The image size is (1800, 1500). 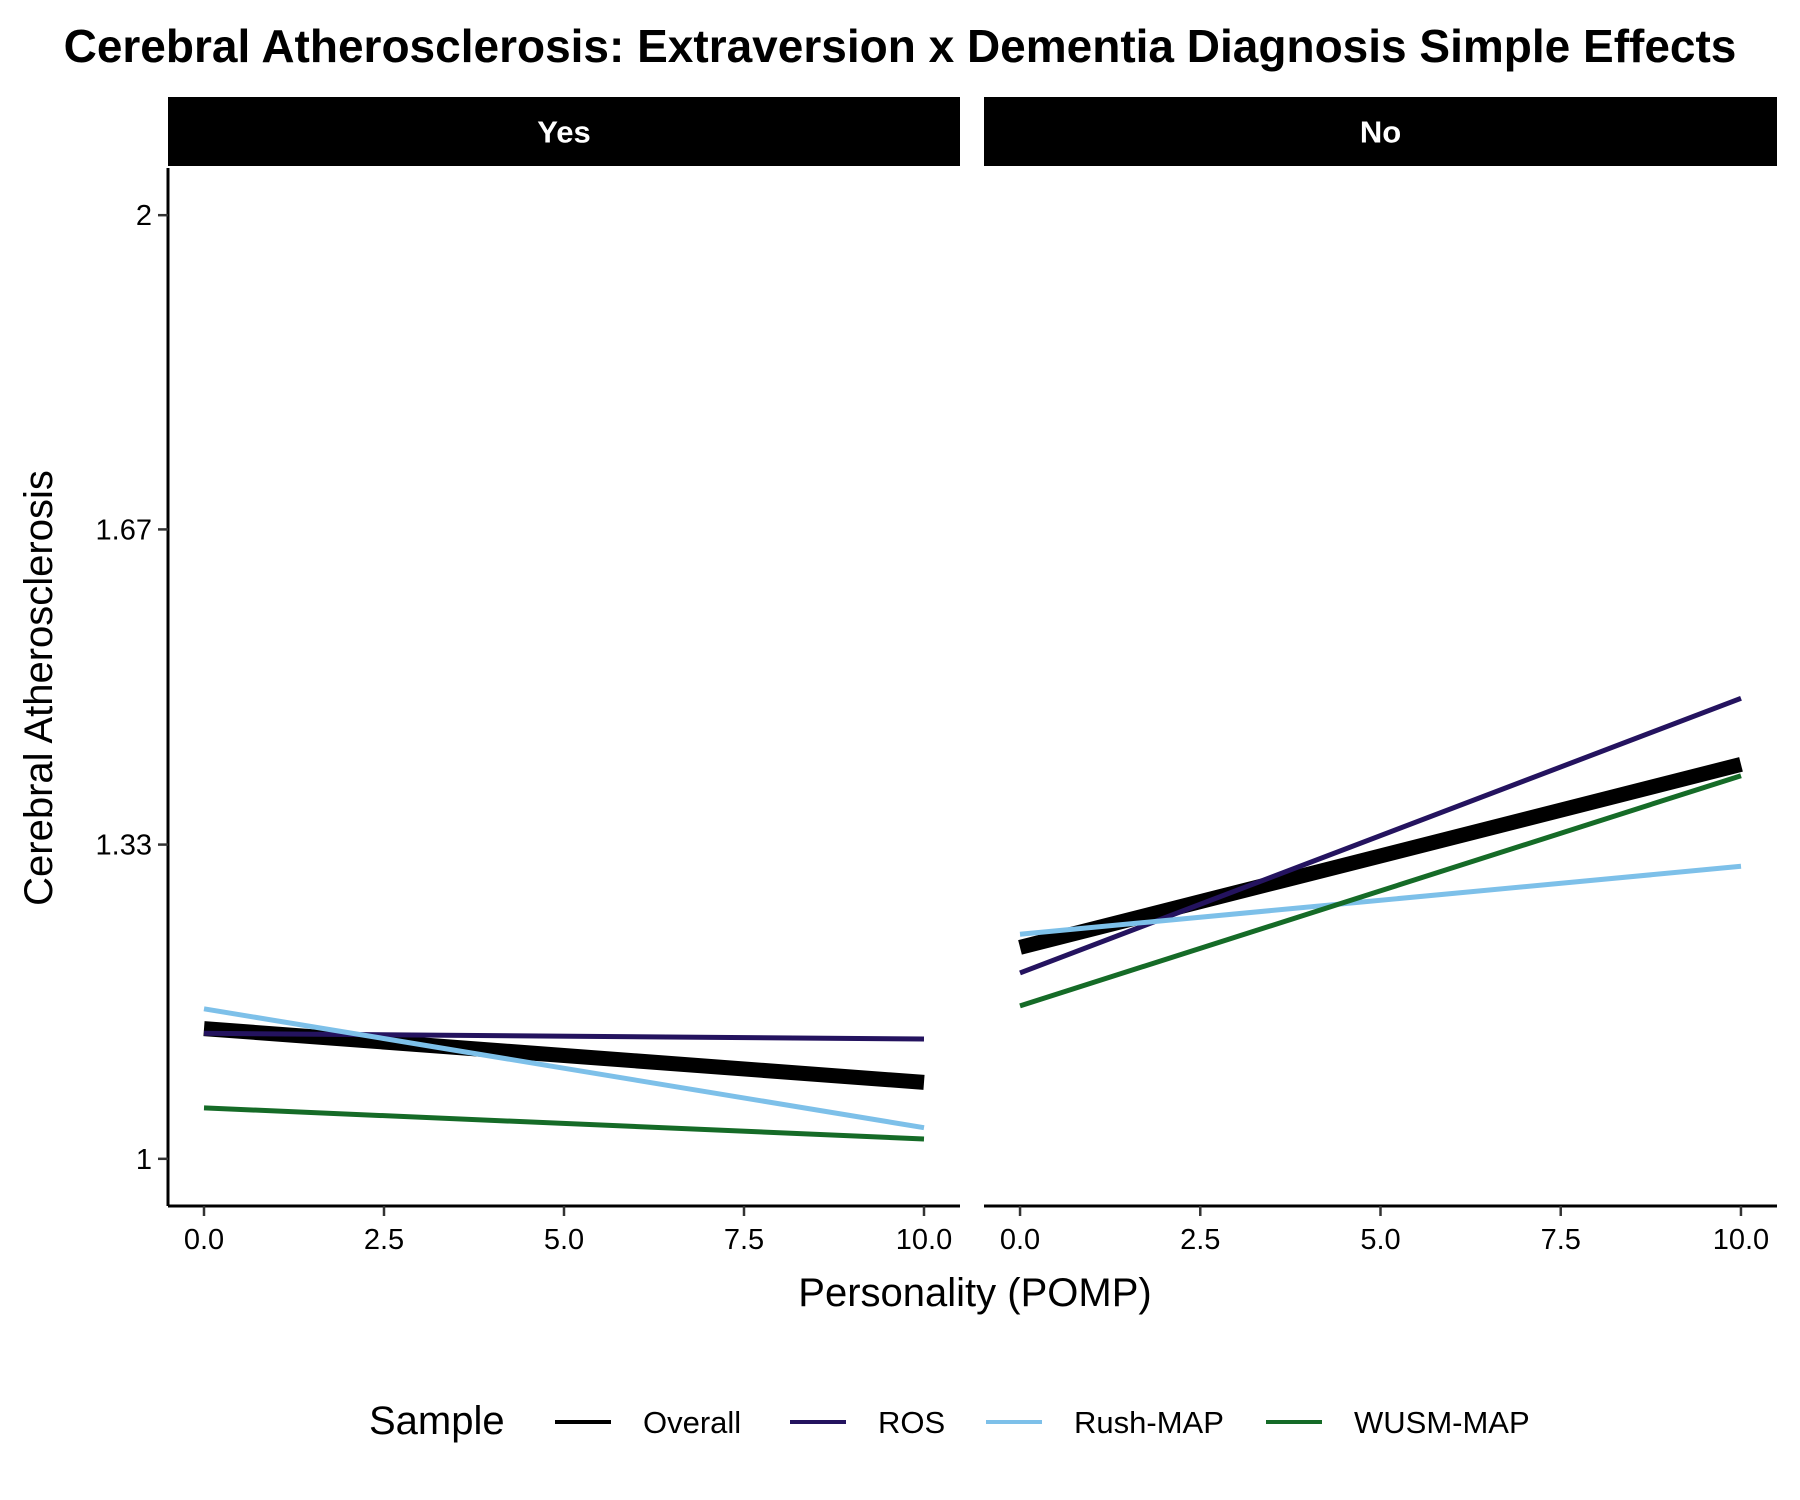 I want to click on y-tick-label: 1, so click(x=144, y=1160).